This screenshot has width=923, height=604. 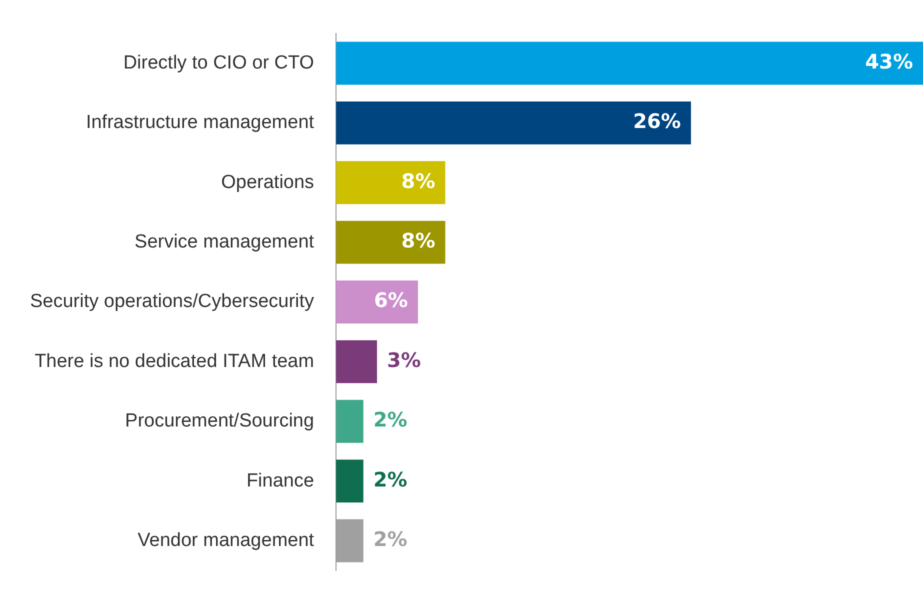 What do you see at coordinates (218, 63) in the screenshot?
I see `y-tick-label: Directly to CIO or CTO` at bounding box center [218, 63].